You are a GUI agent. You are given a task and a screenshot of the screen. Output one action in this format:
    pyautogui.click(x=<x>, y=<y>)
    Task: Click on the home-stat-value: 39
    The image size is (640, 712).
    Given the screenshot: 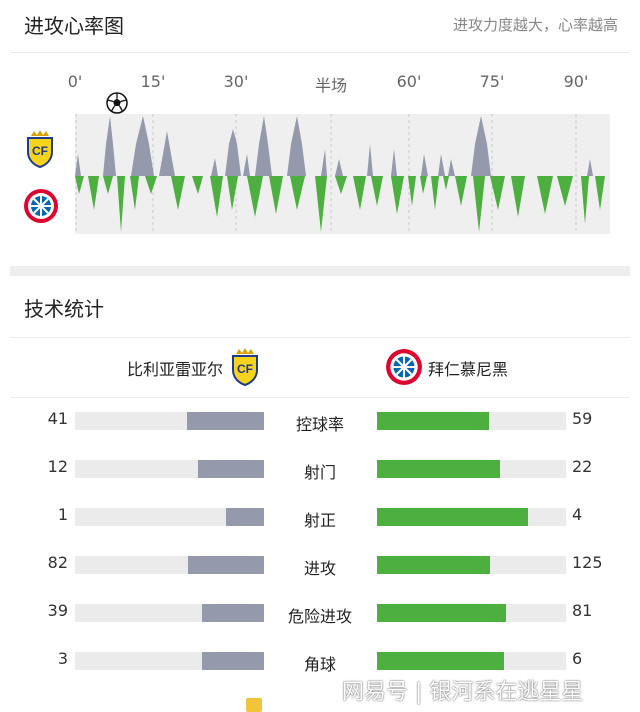 What is the action you would take?
    pyautogui.click(x=57, y=610)
    